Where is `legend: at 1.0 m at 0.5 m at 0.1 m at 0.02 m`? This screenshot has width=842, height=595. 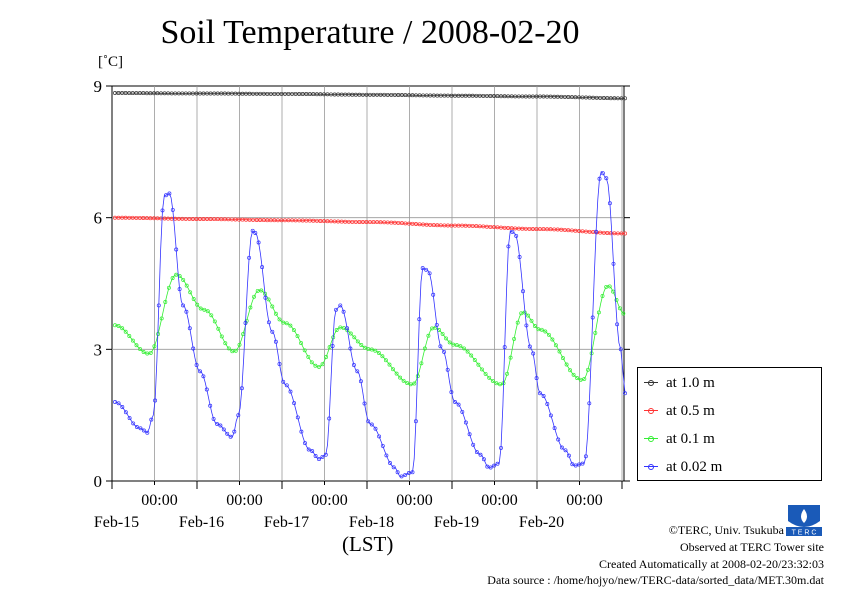 legend: at 1.0 m at 0.5 m at 0.1 m at 0.02 m is located at coordinates (729, 424).